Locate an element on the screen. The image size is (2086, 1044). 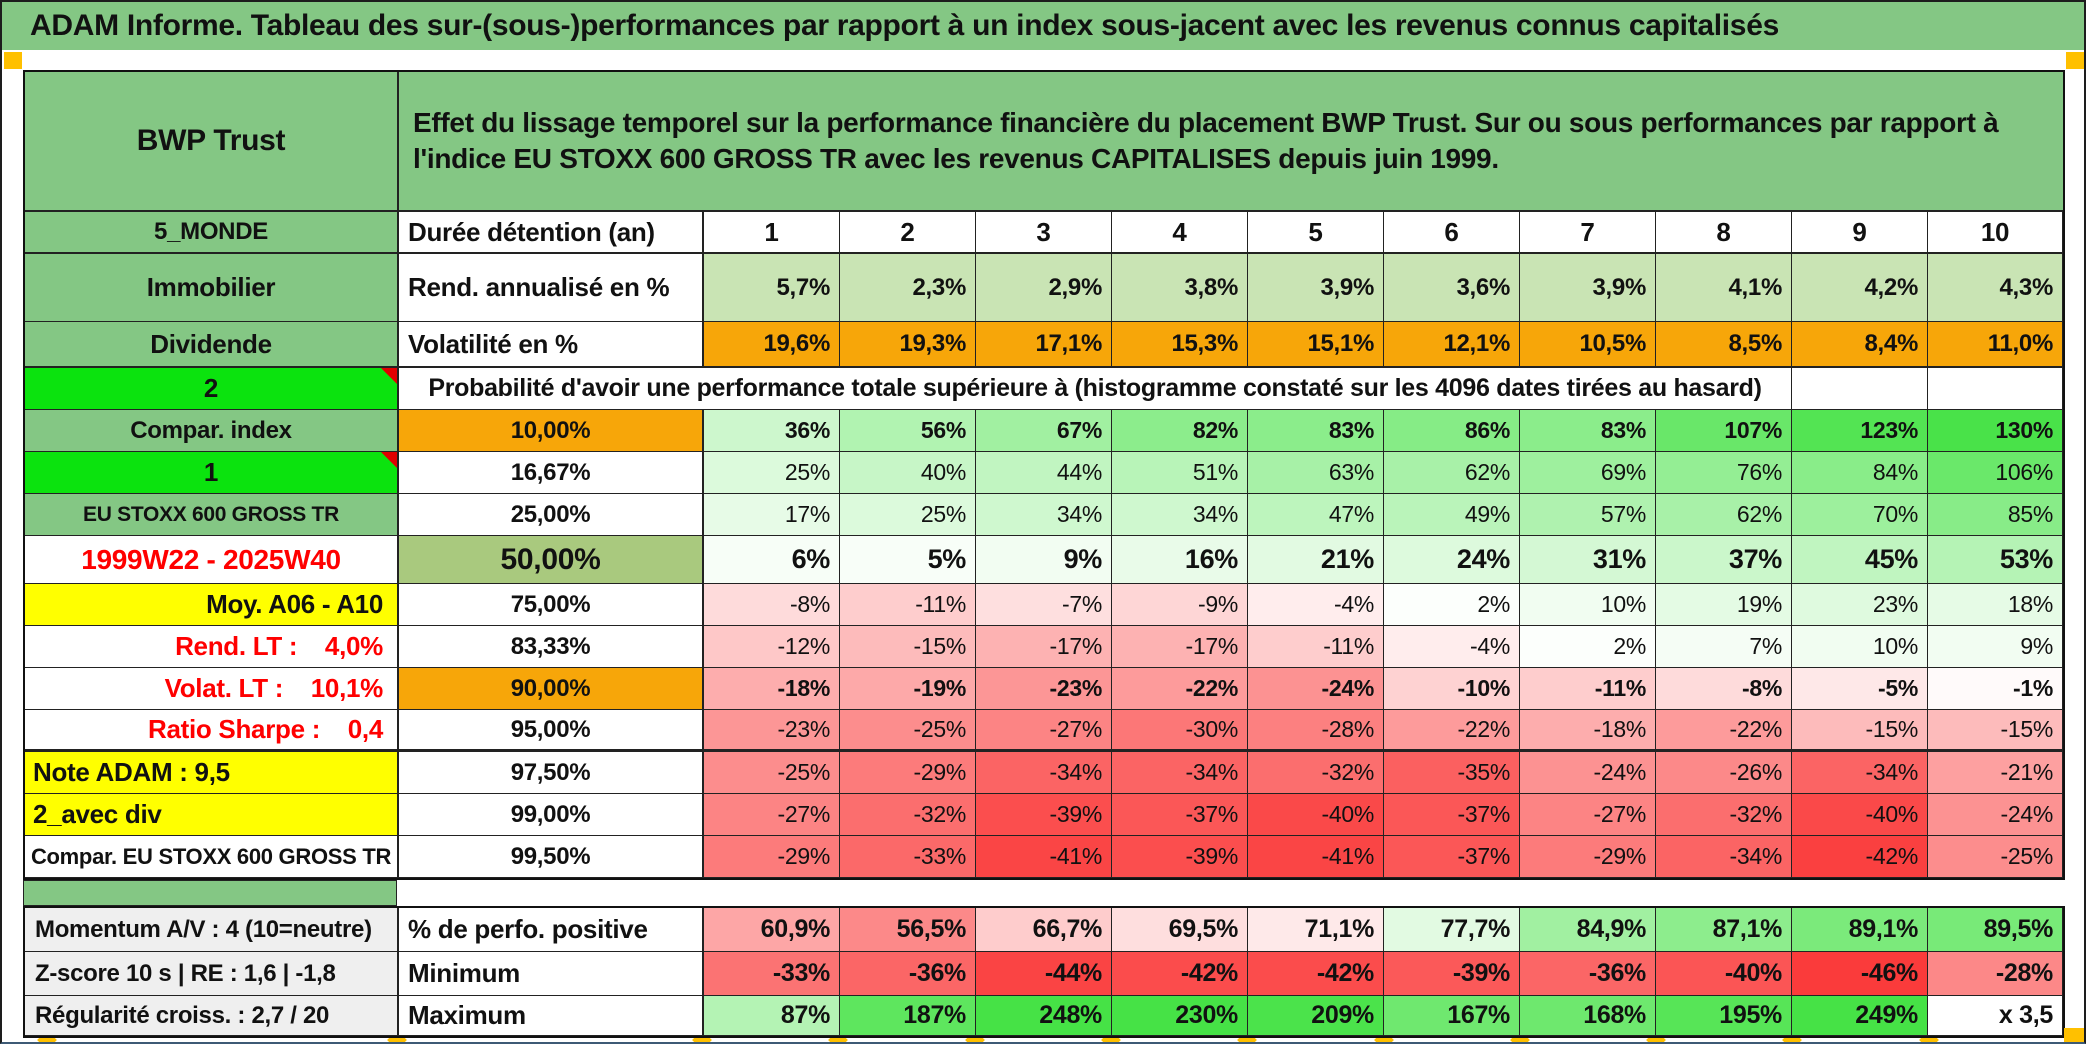
probability-cell: -22% is located at coordinates (1452, 731).